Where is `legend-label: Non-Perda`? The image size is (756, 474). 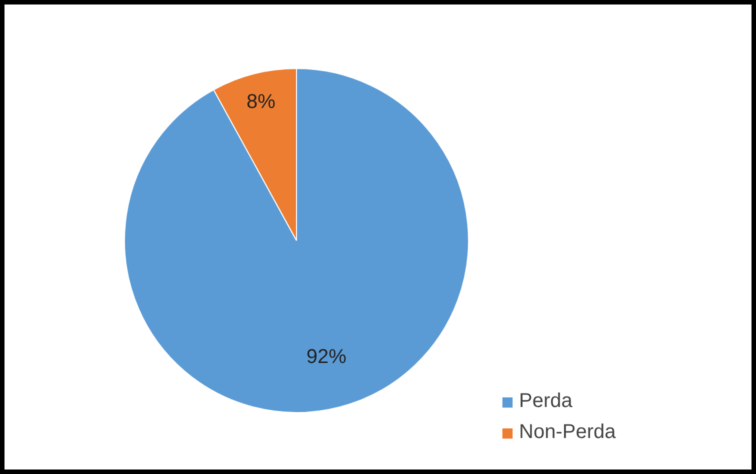
legend-label: Non-Perda is located at coordinates (567, 432).